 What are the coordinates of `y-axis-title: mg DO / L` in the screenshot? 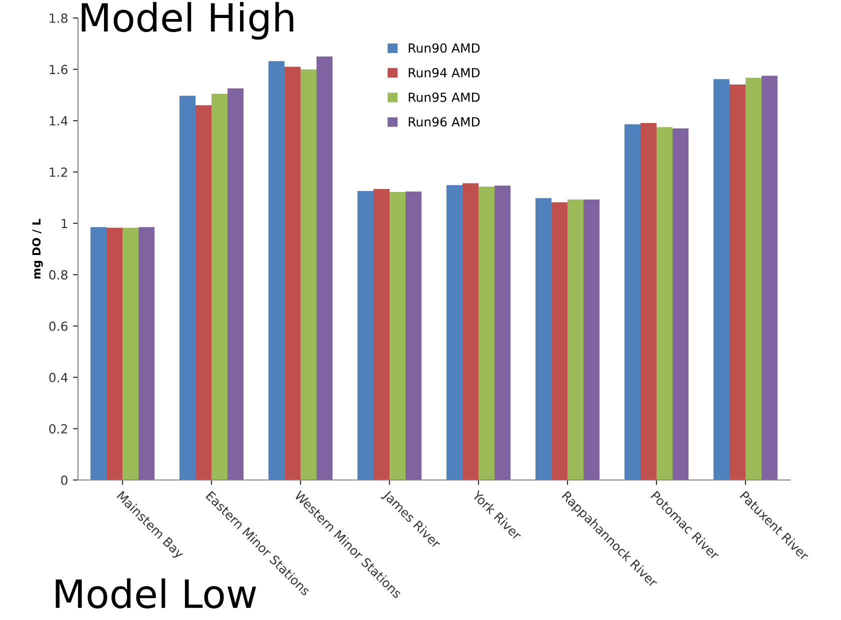 It's located at (37, 248).